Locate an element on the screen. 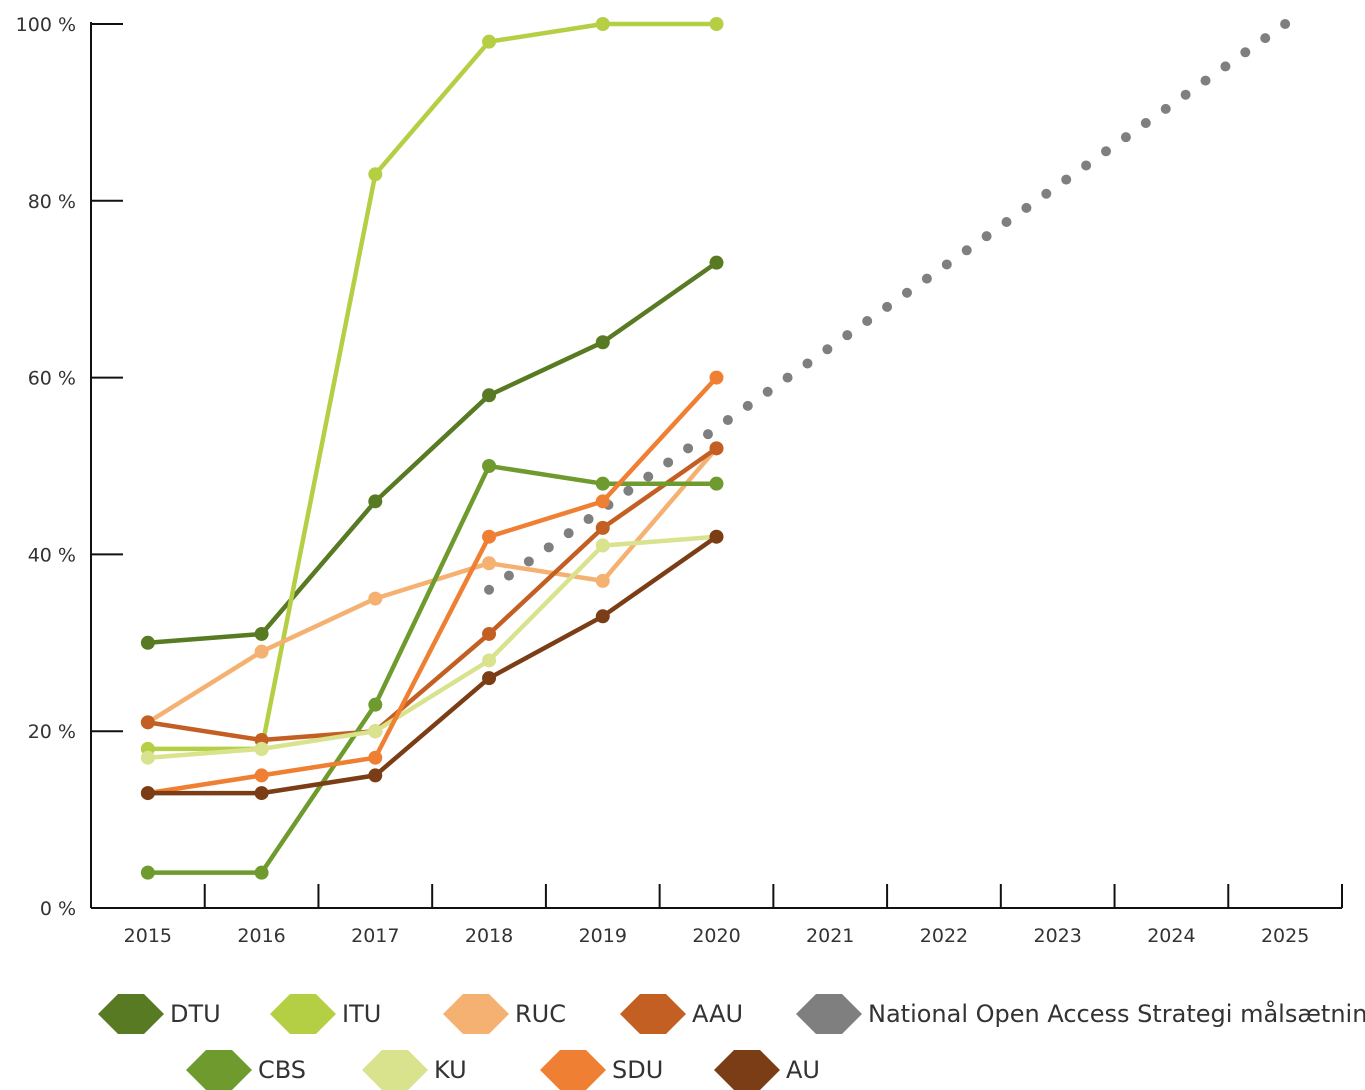  series-au is located at coordinates (432, 665).